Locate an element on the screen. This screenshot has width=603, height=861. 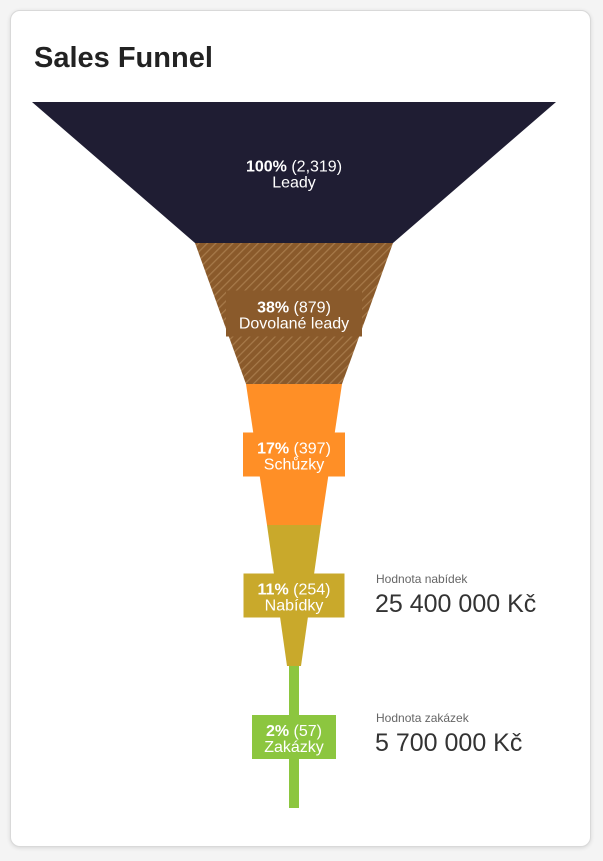
funnel-stage-leady is located at coordinates (294, 172).